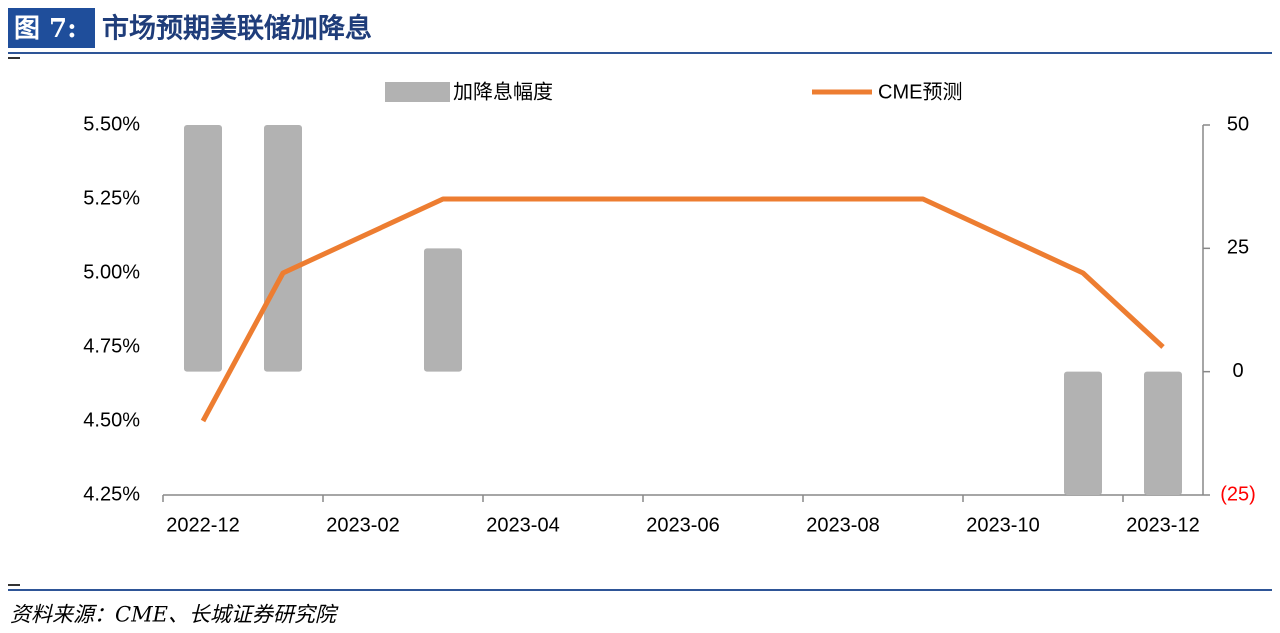 The image size is (1280, 633). I want to click on x-tick-label: 2023-06, so click(682, 525).